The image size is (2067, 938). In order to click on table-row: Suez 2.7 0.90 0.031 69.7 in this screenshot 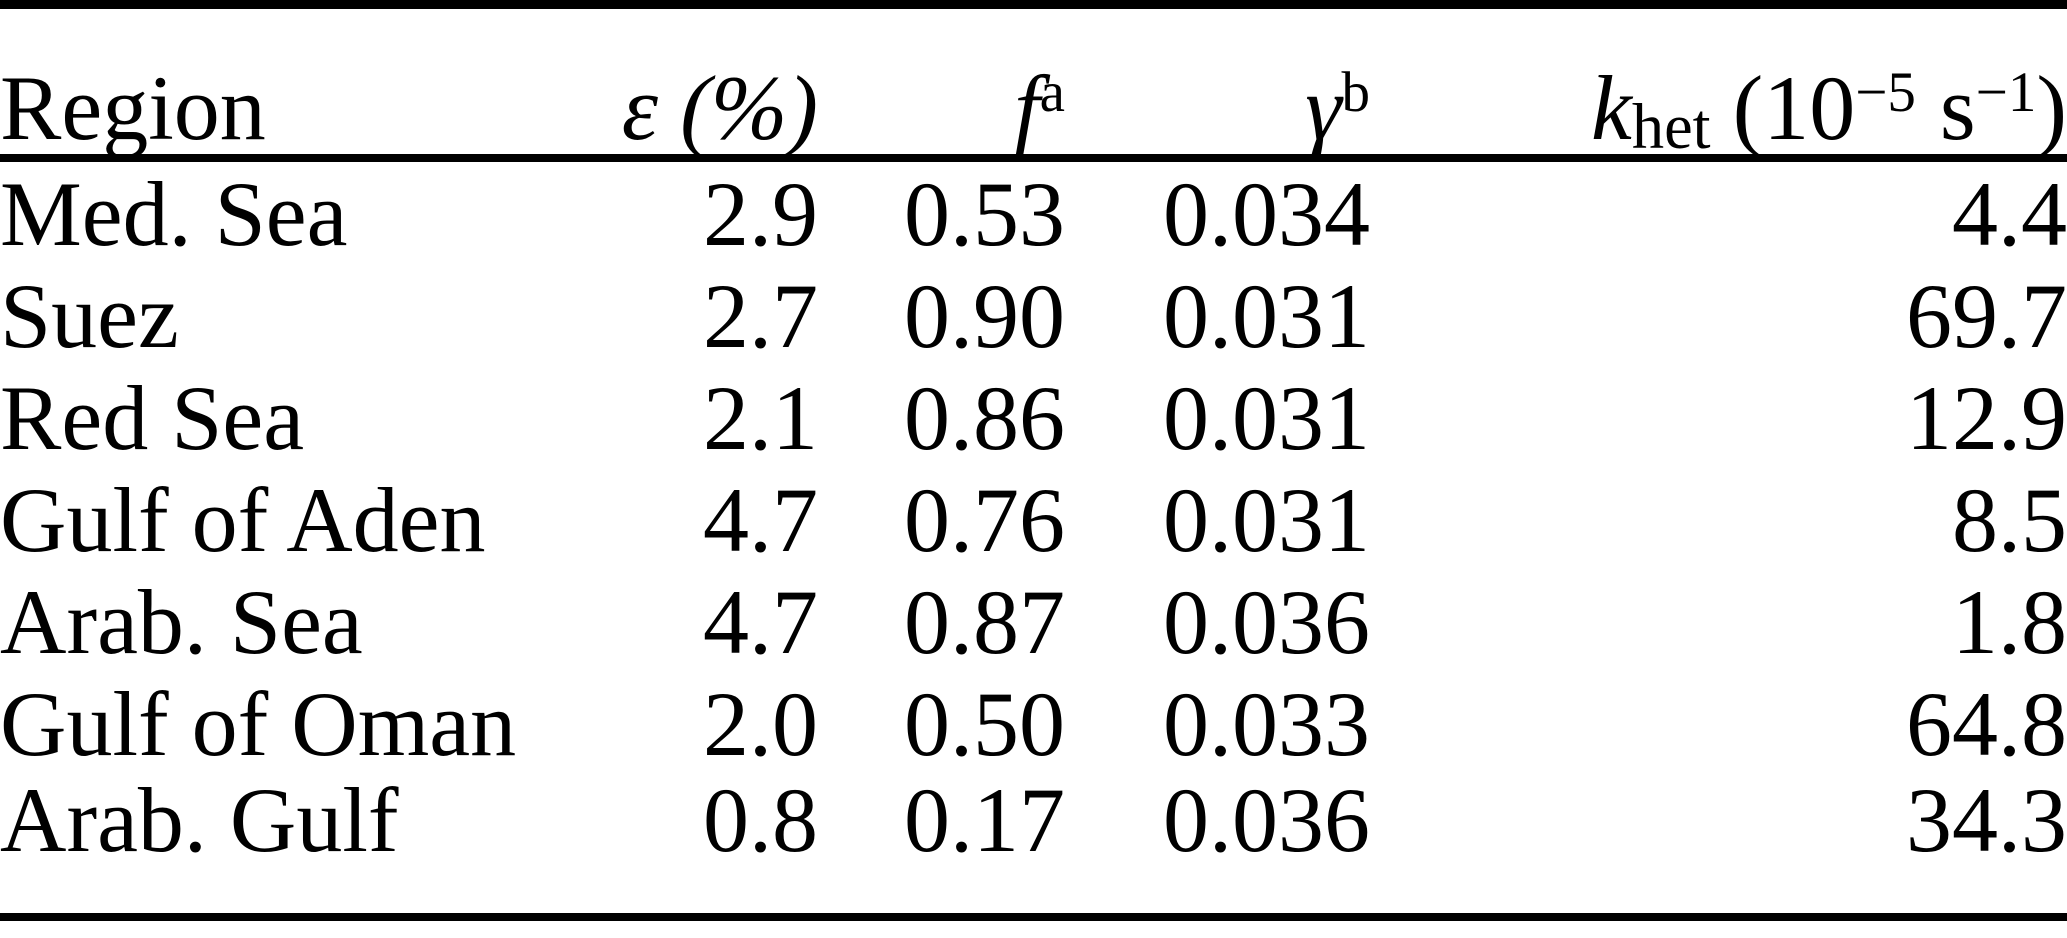, I will do `click(1033, 311)`.